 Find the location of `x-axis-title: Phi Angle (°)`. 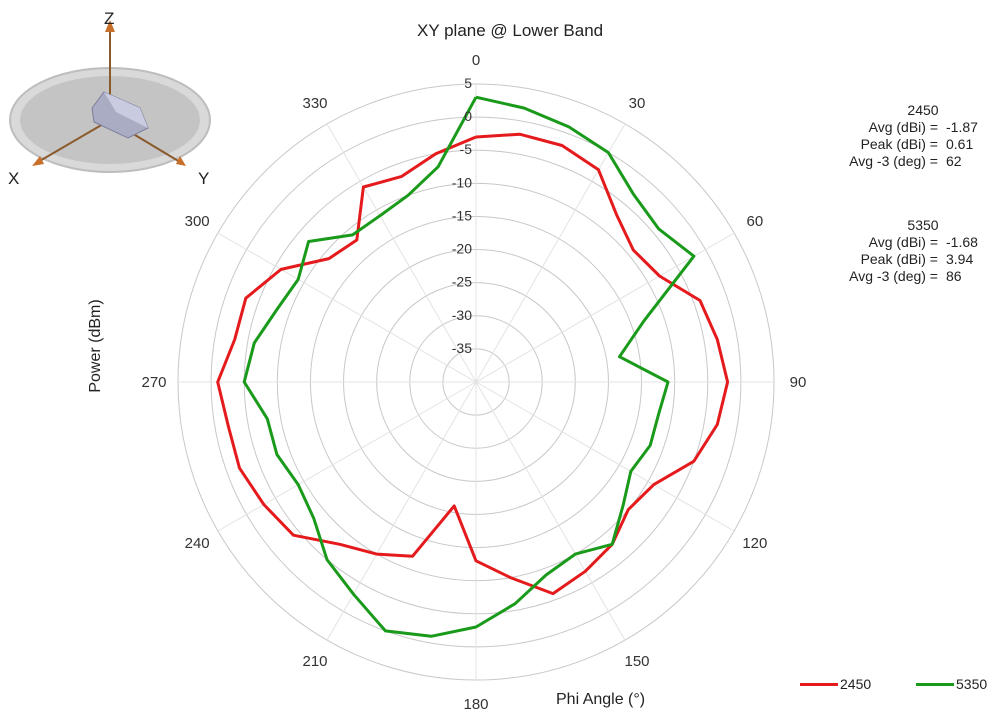

x-axis-title: Phi Angle (°) is located at coordinates (600, 699).